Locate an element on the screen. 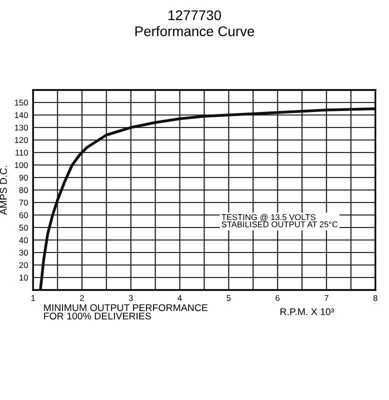 This screenshot has height=400, width=389. y-tick-label: 110 is located at coordinates (22, 153).